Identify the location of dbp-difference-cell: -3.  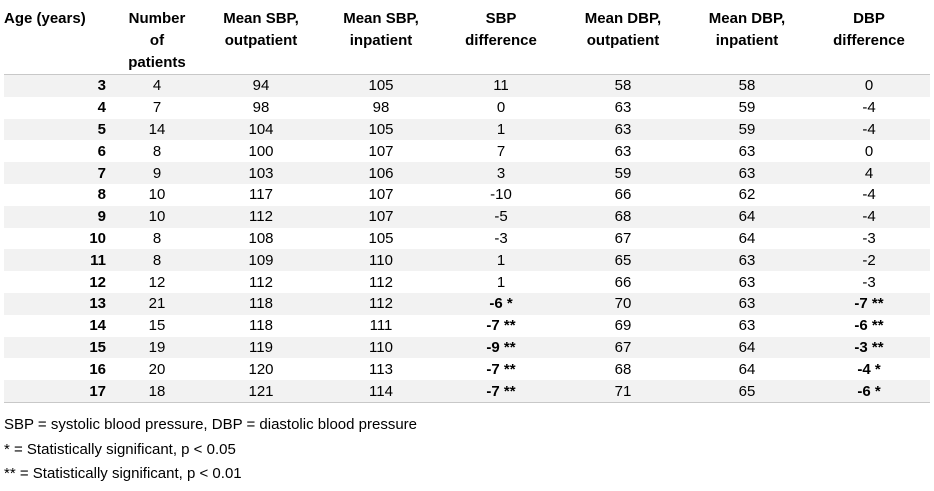
(869, 282).